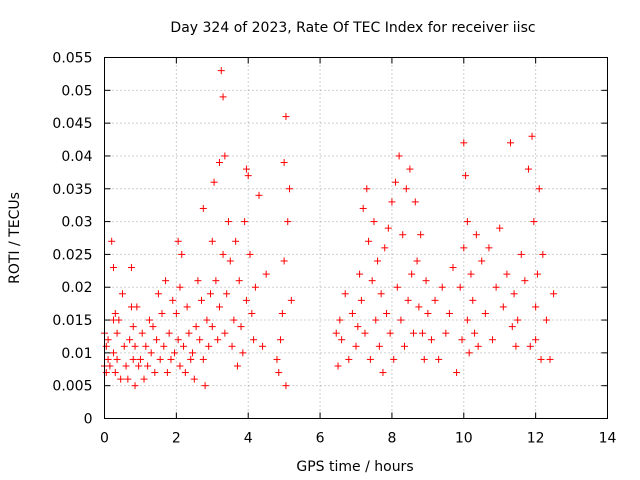 This screenshot has width=640, height=480. I want to click on y-tick-label: 0.01, so click(76, 354).